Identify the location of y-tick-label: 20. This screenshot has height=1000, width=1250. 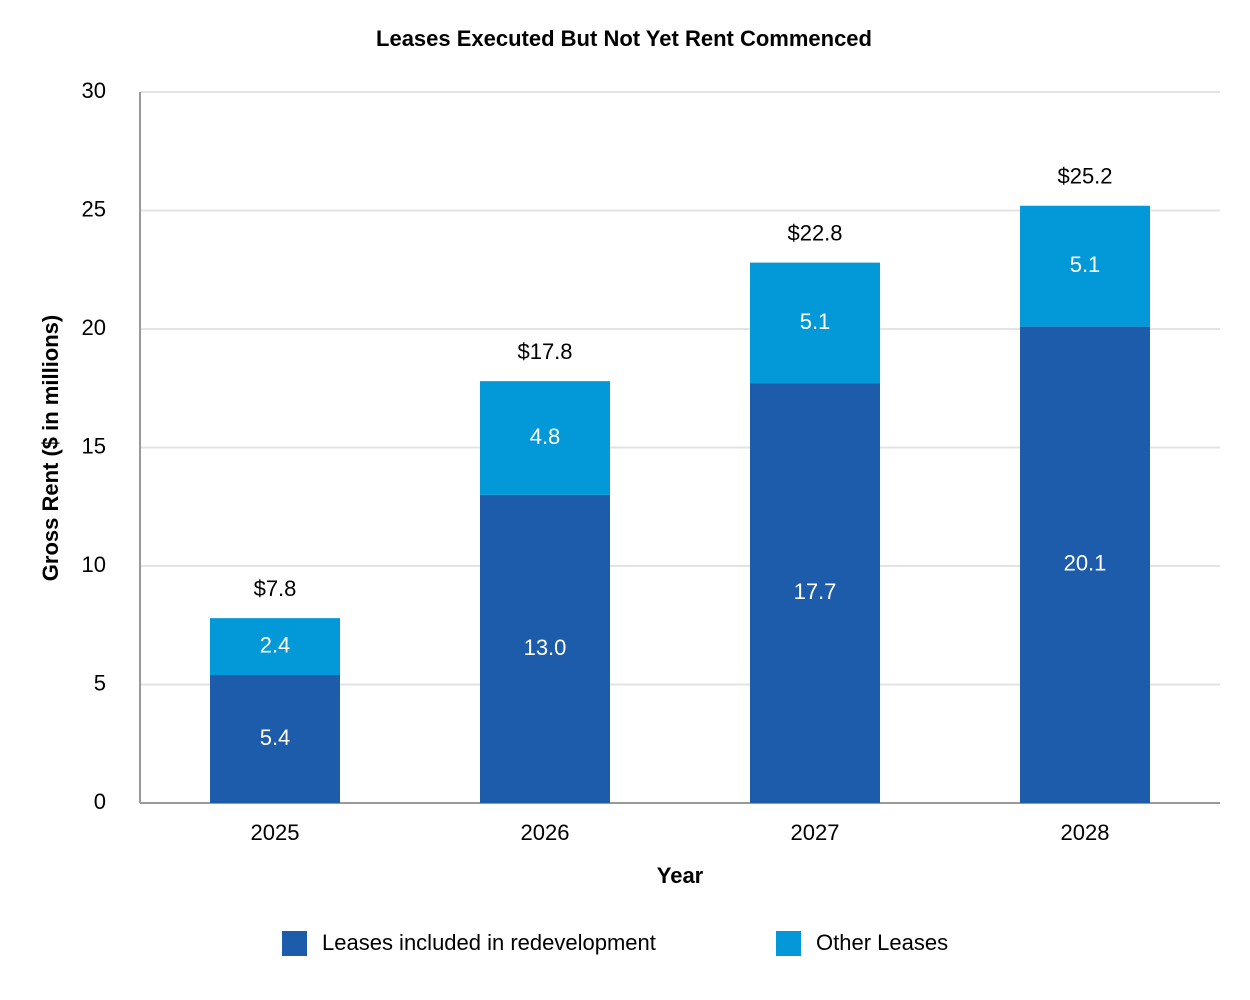
(94, 327).